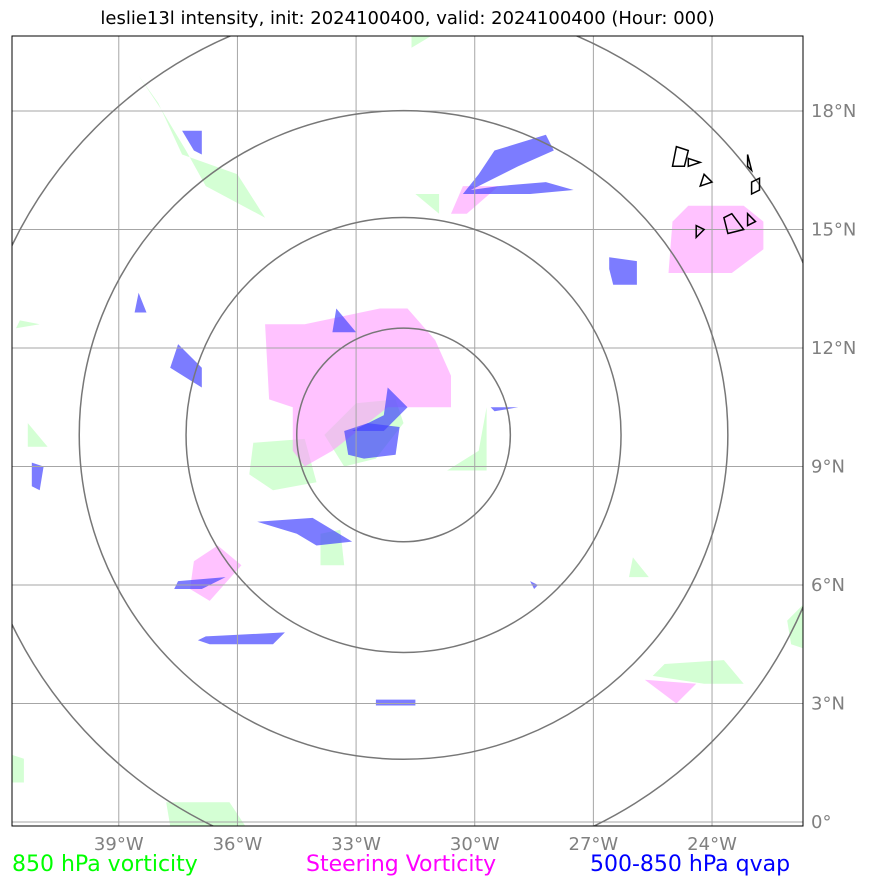  Describe the element at coordinates (238, 844) in the screenshot. I see `longitude-tick-label: 36°W` at that location.